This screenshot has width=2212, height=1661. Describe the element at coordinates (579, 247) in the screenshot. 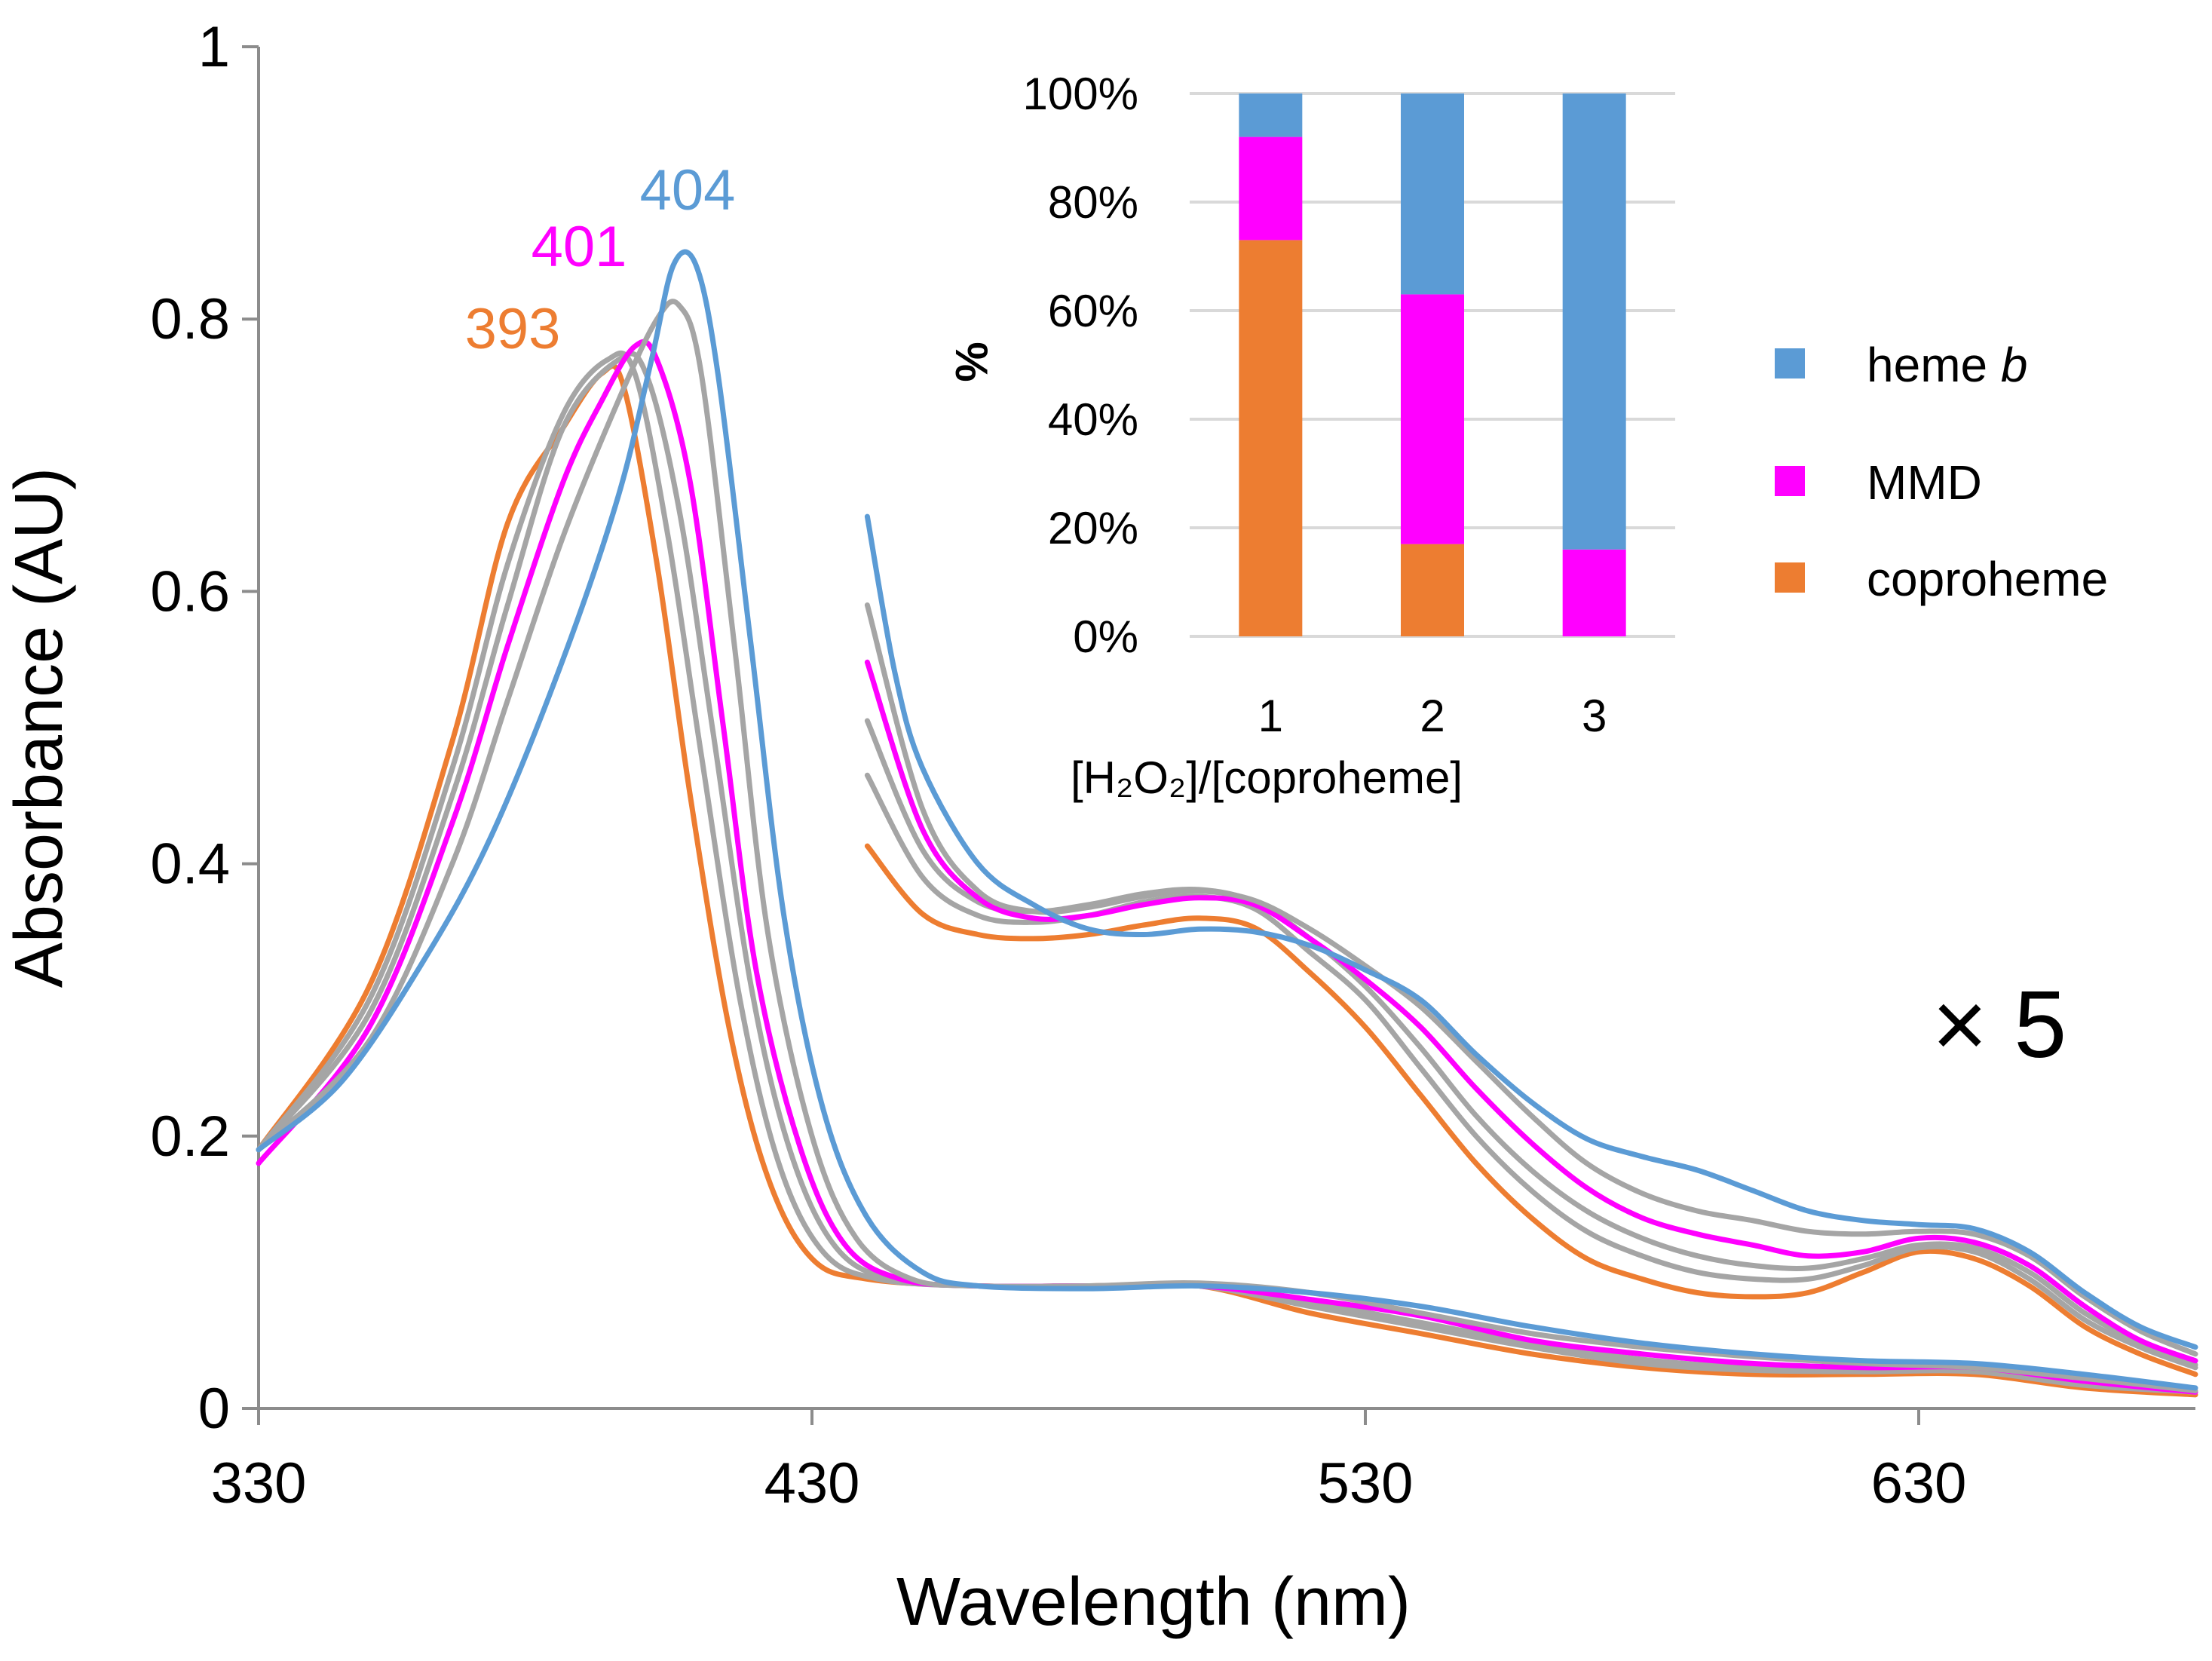

I see `peak-label-401: 401` at that location.